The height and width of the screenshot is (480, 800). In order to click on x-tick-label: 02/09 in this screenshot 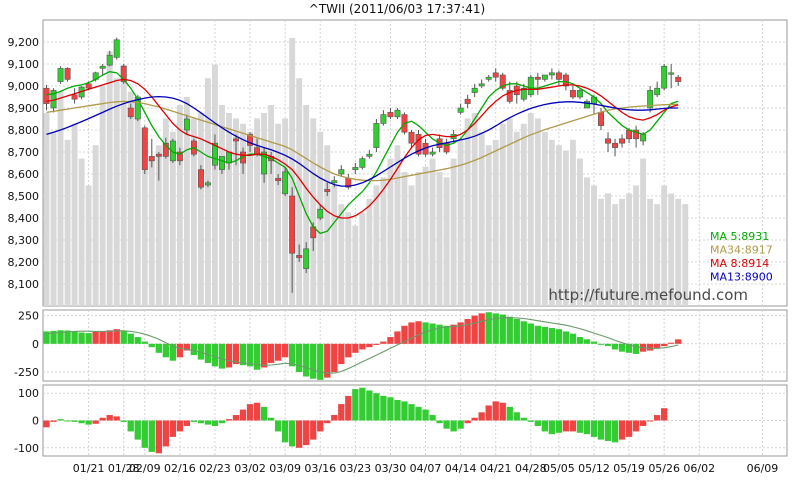, I will do `click(145, 468)`.